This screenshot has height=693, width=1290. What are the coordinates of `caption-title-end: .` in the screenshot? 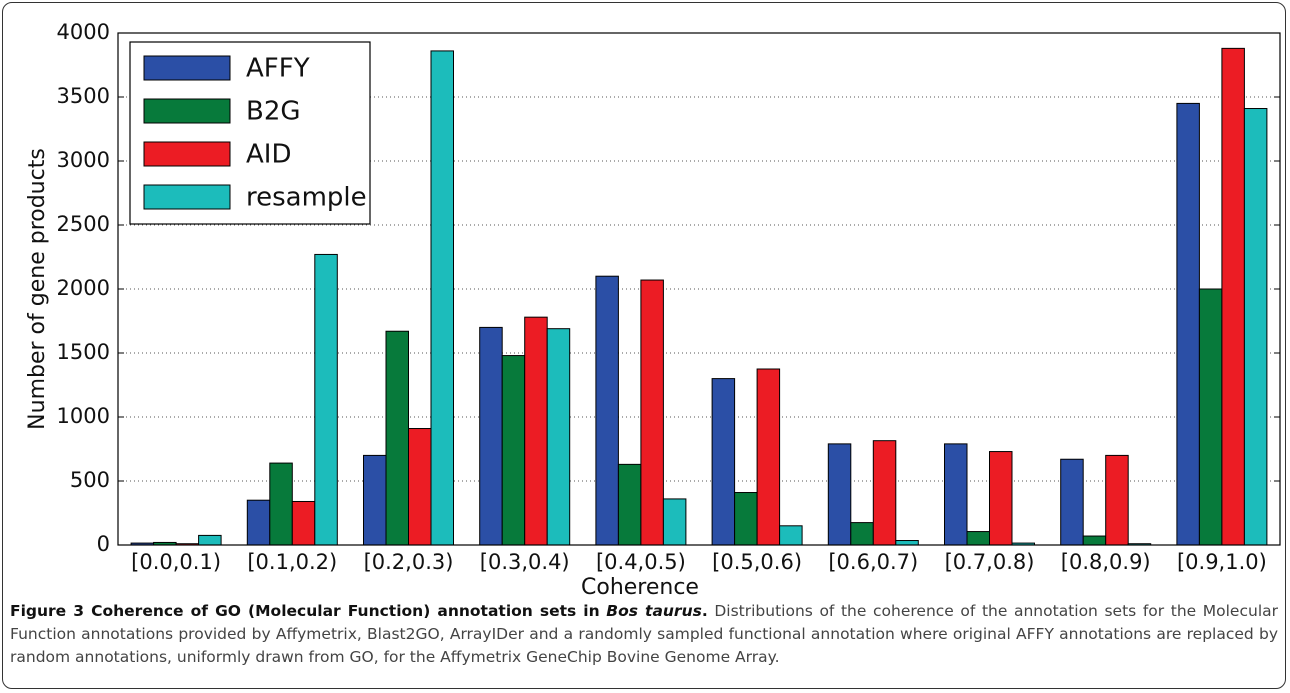 It's located at (704, 611).